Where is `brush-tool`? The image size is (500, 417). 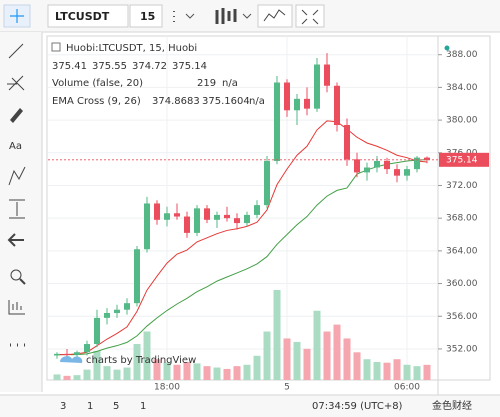
brush-tool is located at coordinates (16, 115).